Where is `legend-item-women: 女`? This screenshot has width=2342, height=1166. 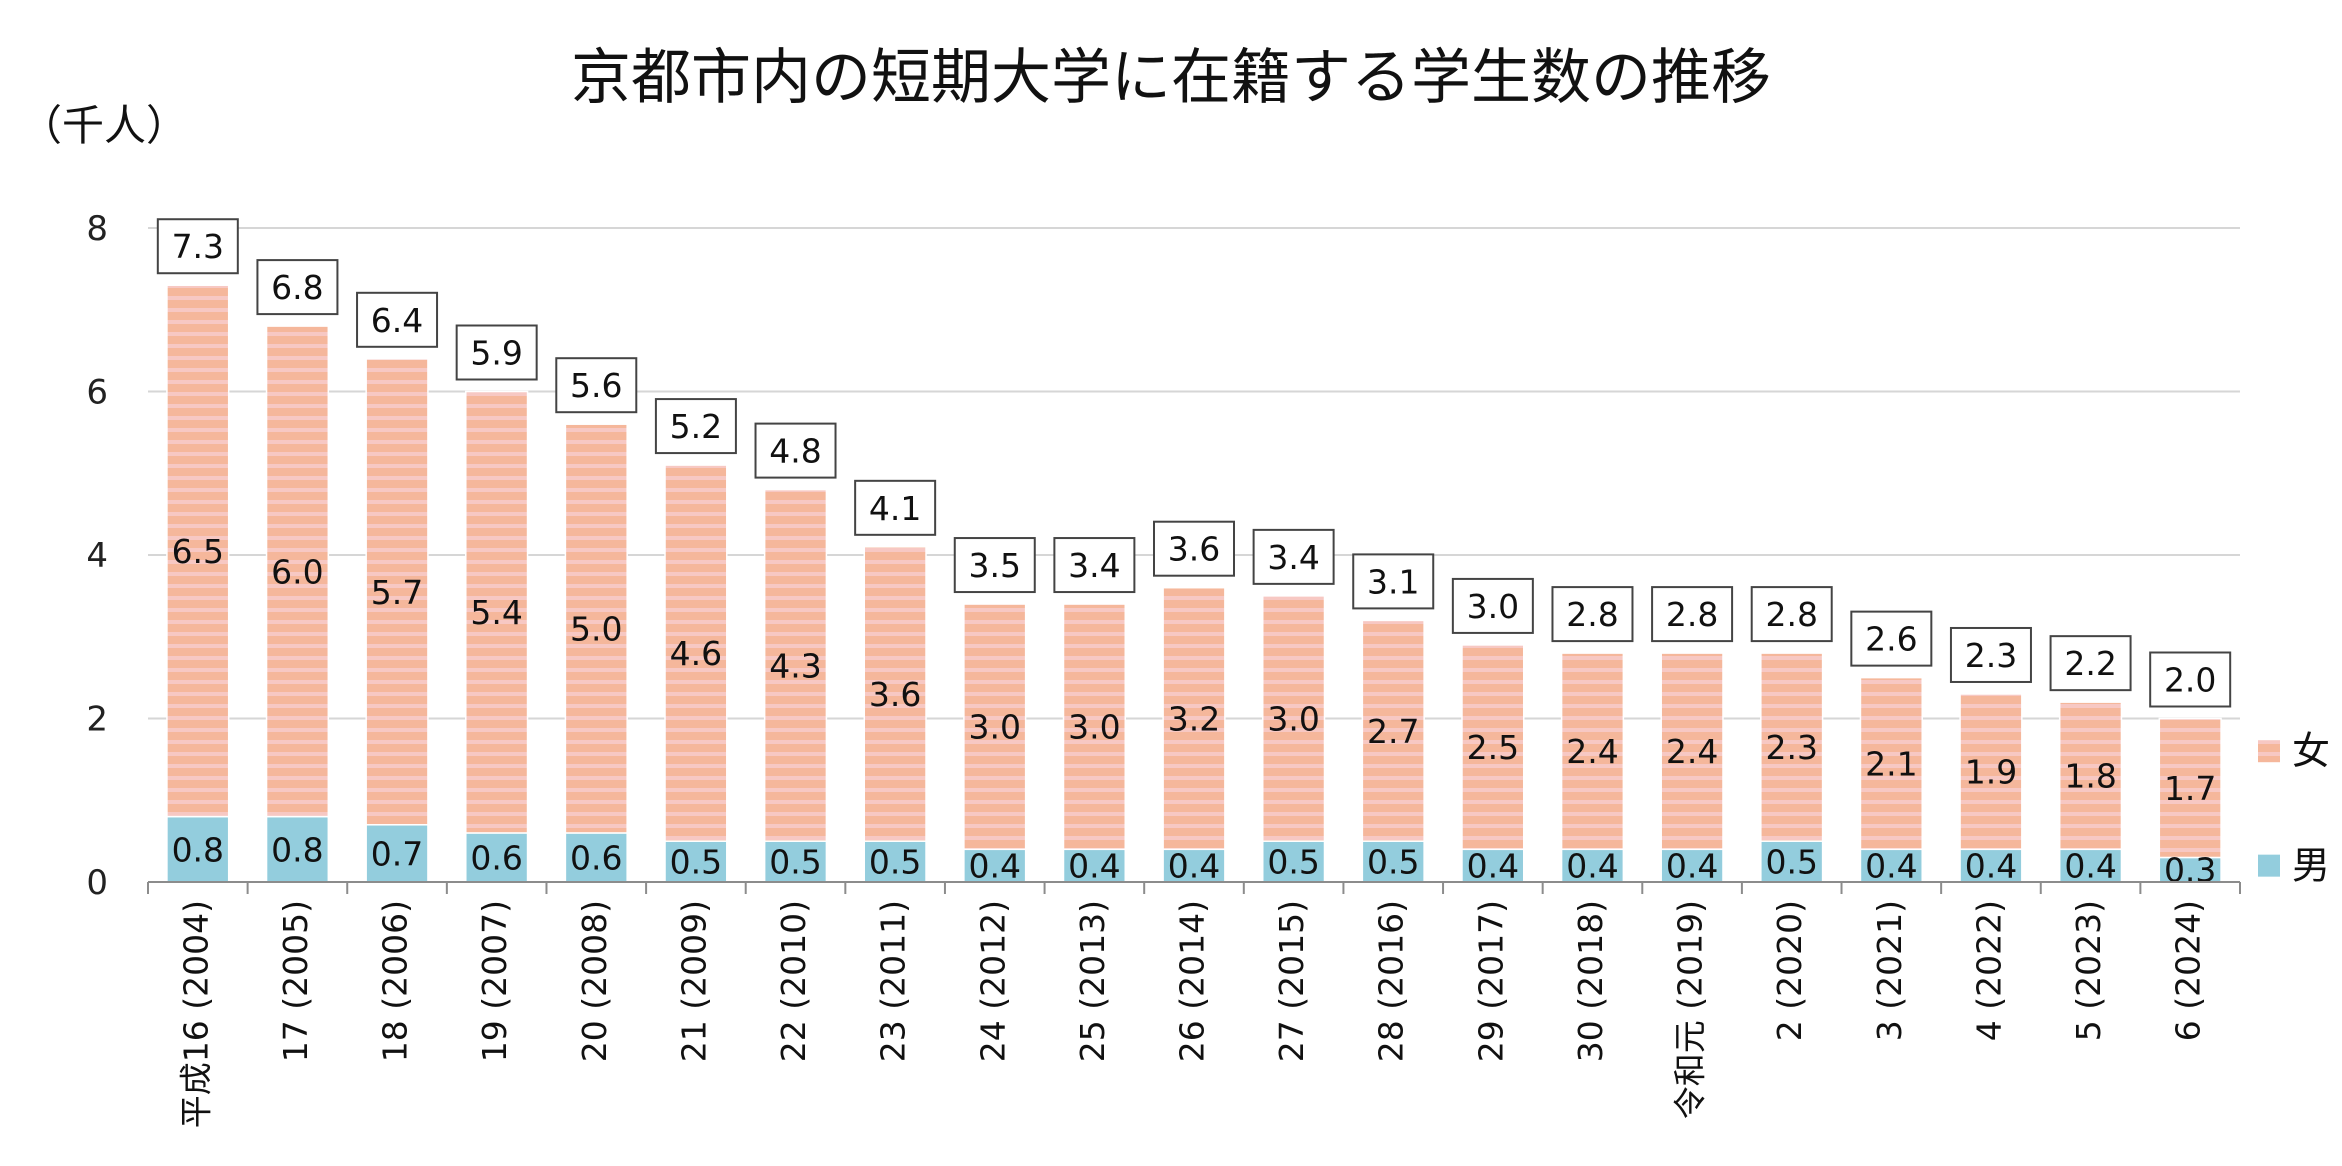
legend-item-women: 女 is located at coordinates (2294, 751).